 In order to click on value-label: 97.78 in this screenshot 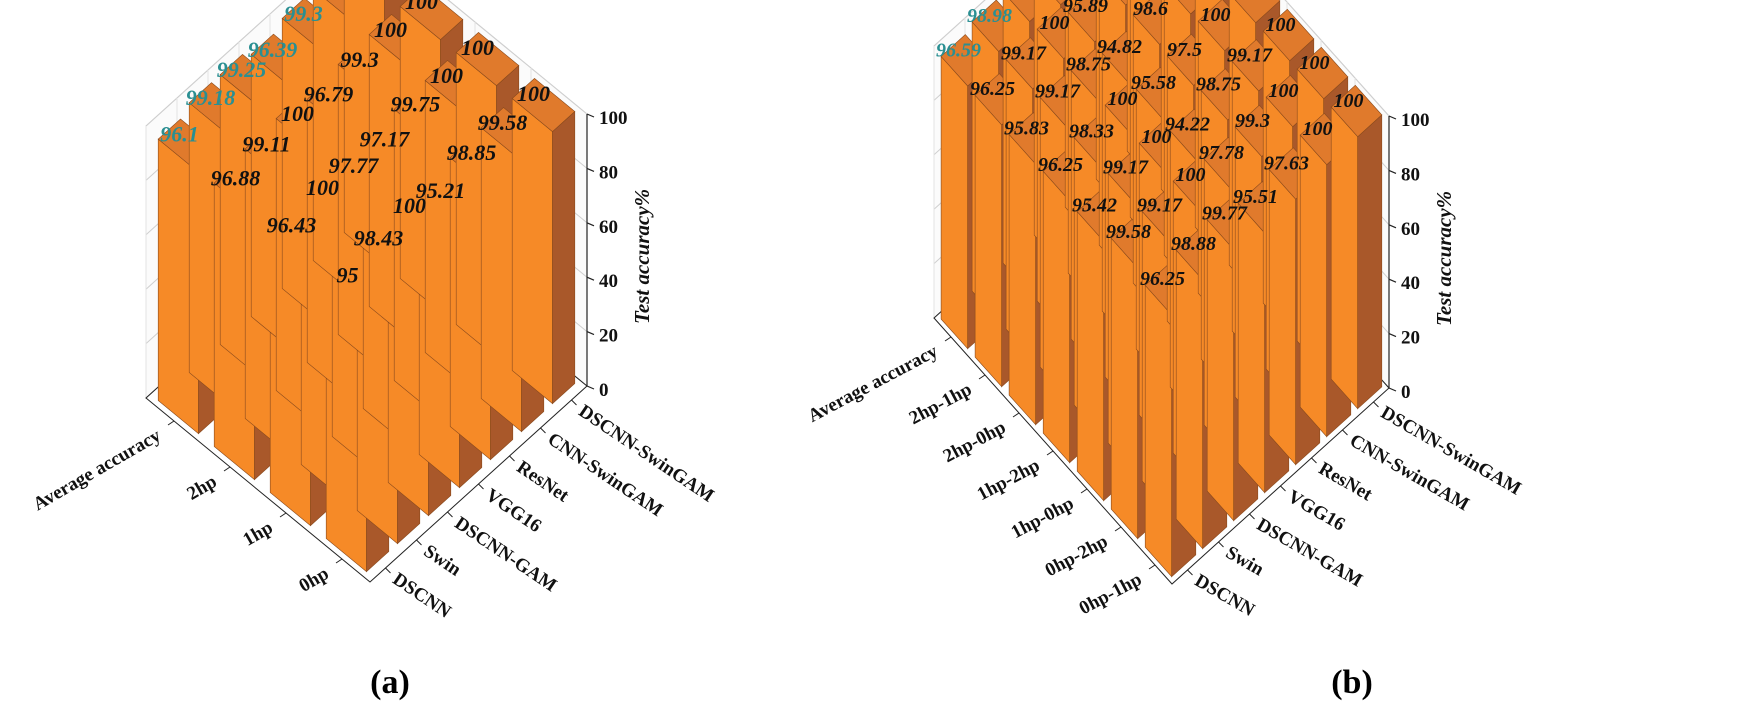, I will do `click(1221, 153)`.